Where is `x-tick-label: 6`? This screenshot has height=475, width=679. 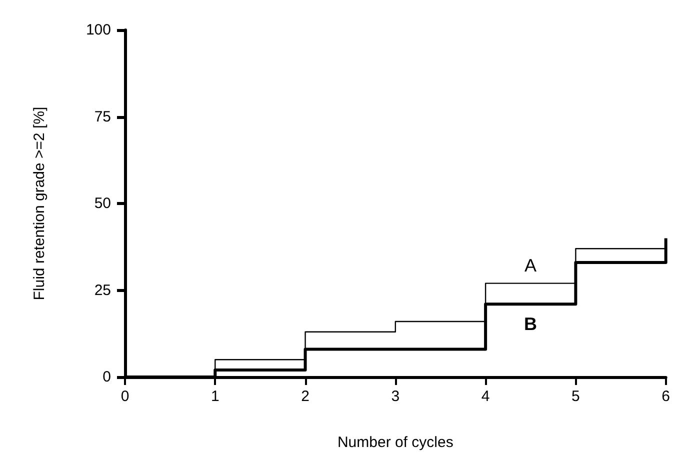
x-tick-label: 6 is located at coordinates (666, 396).